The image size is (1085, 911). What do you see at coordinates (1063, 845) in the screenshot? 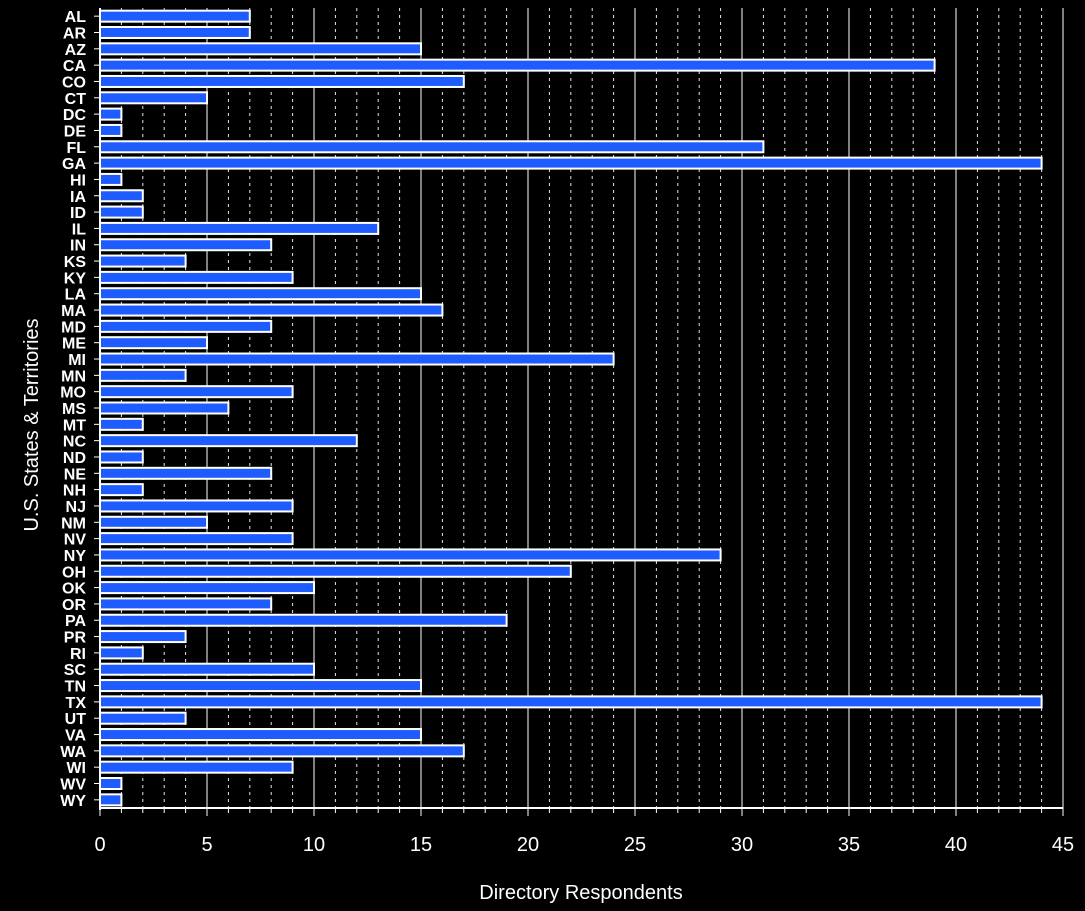
I see `x-tick-label: 45` at bounding box center [1063, 845].